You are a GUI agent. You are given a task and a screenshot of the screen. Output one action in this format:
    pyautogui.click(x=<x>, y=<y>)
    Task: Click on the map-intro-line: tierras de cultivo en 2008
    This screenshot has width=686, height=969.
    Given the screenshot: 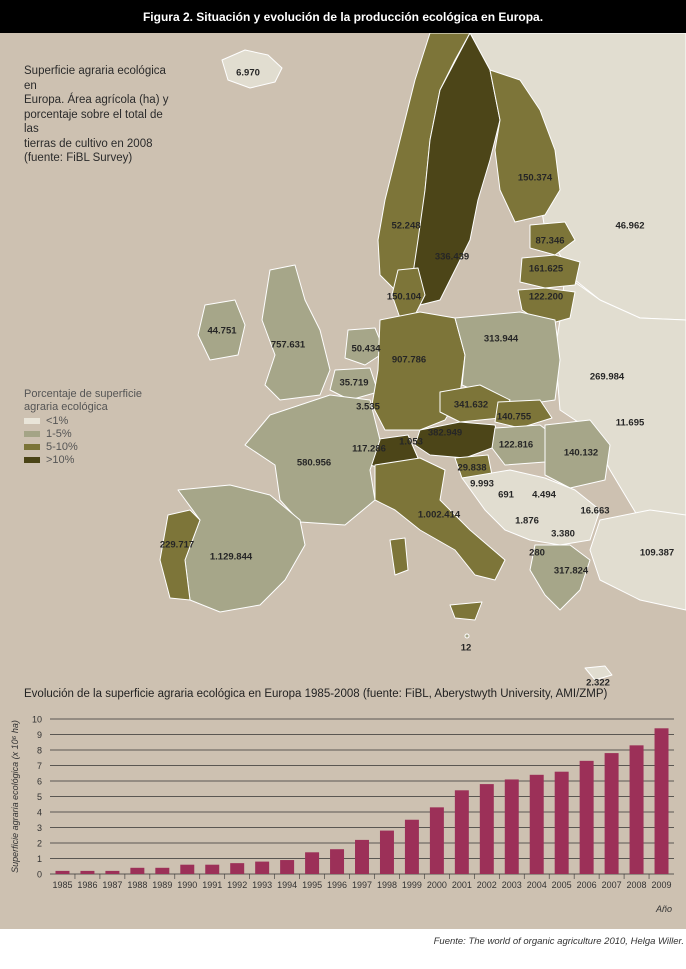 What is the action you would take?
    pyautogui.click(x=88, y=143)
    